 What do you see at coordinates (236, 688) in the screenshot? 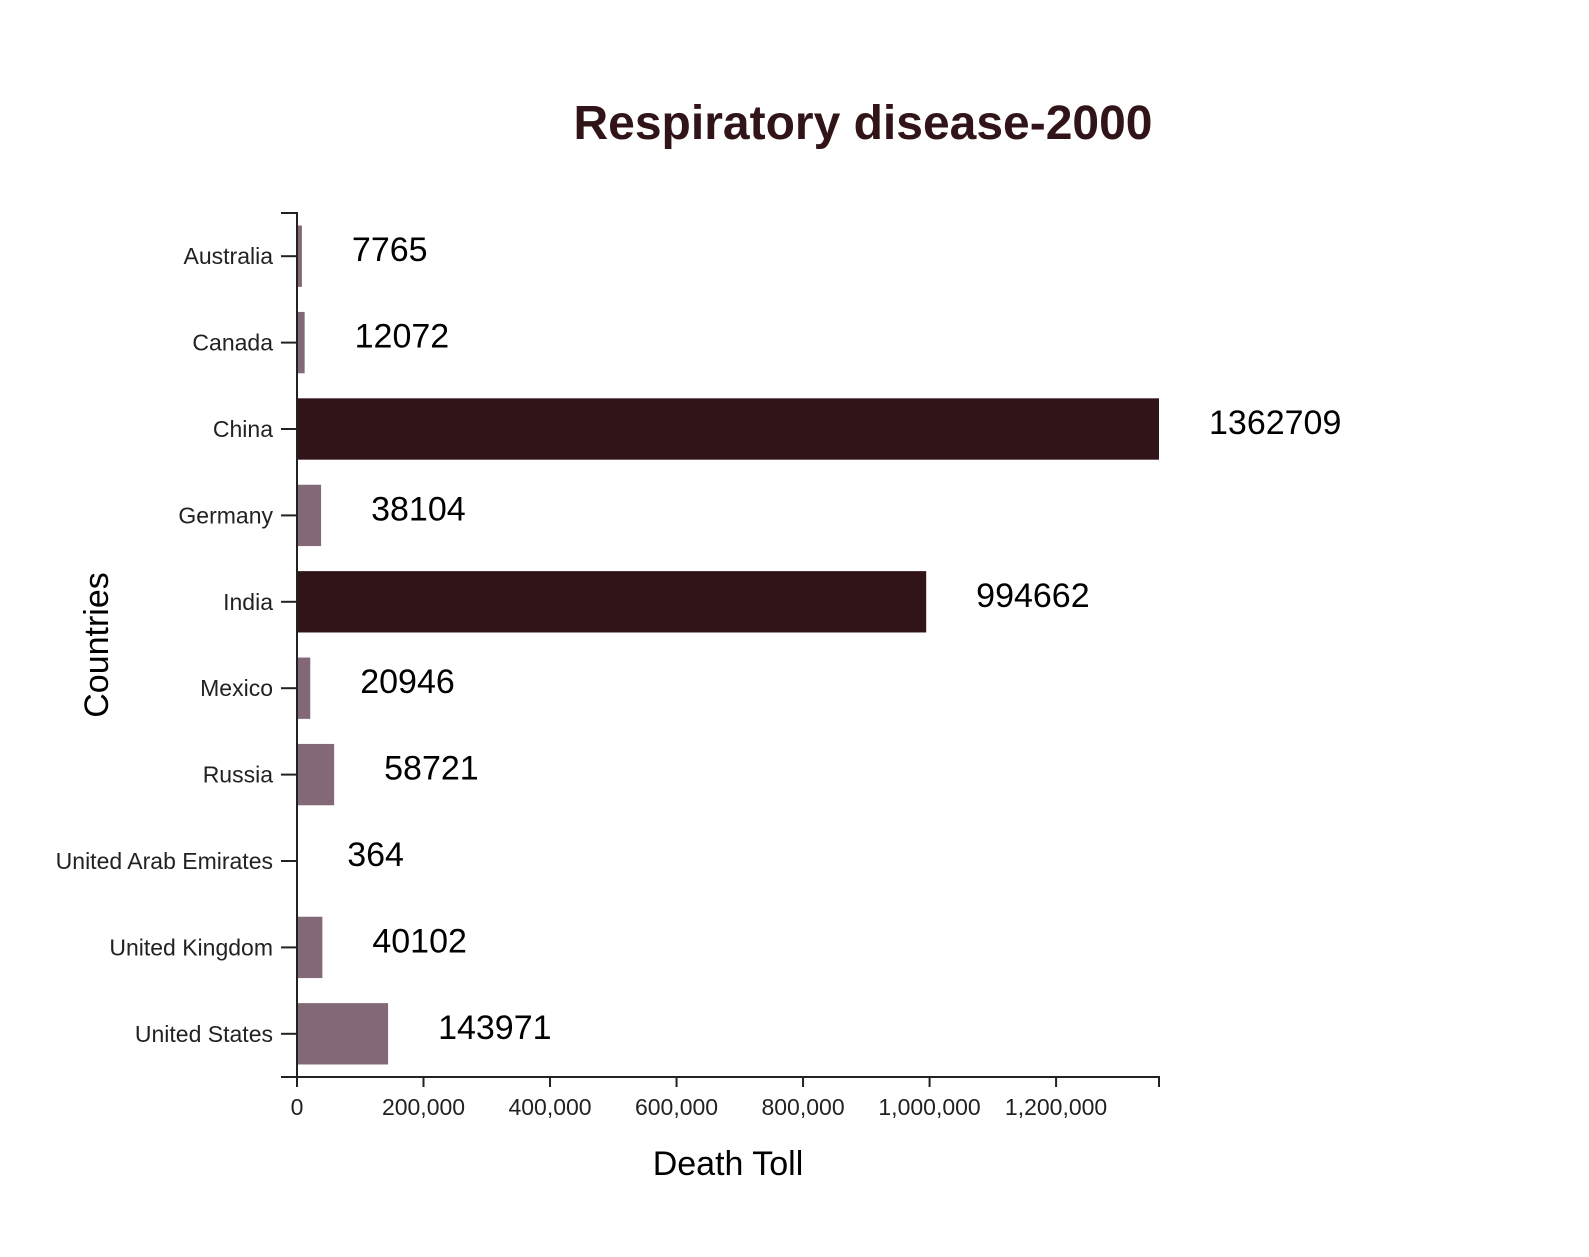
I see `y-tick-label: Mexico` at bounding box center [236, 688].